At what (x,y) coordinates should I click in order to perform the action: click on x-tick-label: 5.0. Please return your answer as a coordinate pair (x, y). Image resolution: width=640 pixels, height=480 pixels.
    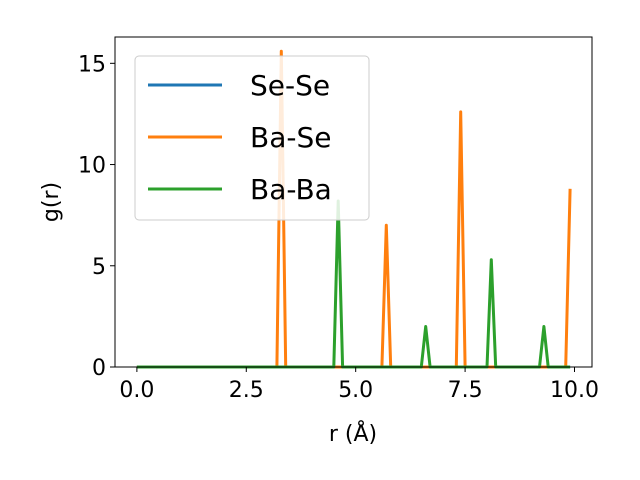
    Looking at the image, I should click on (355, 390).